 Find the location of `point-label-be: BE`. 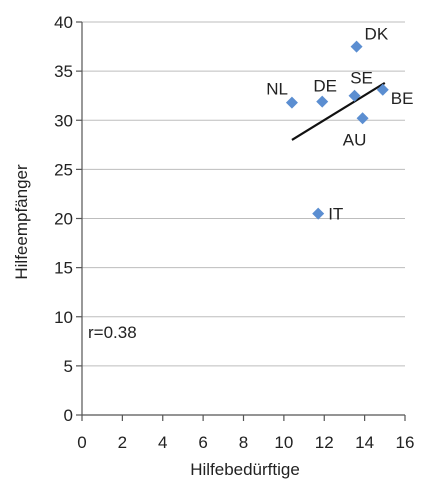

point-label-be: BE is located at coordinates (402, 98).